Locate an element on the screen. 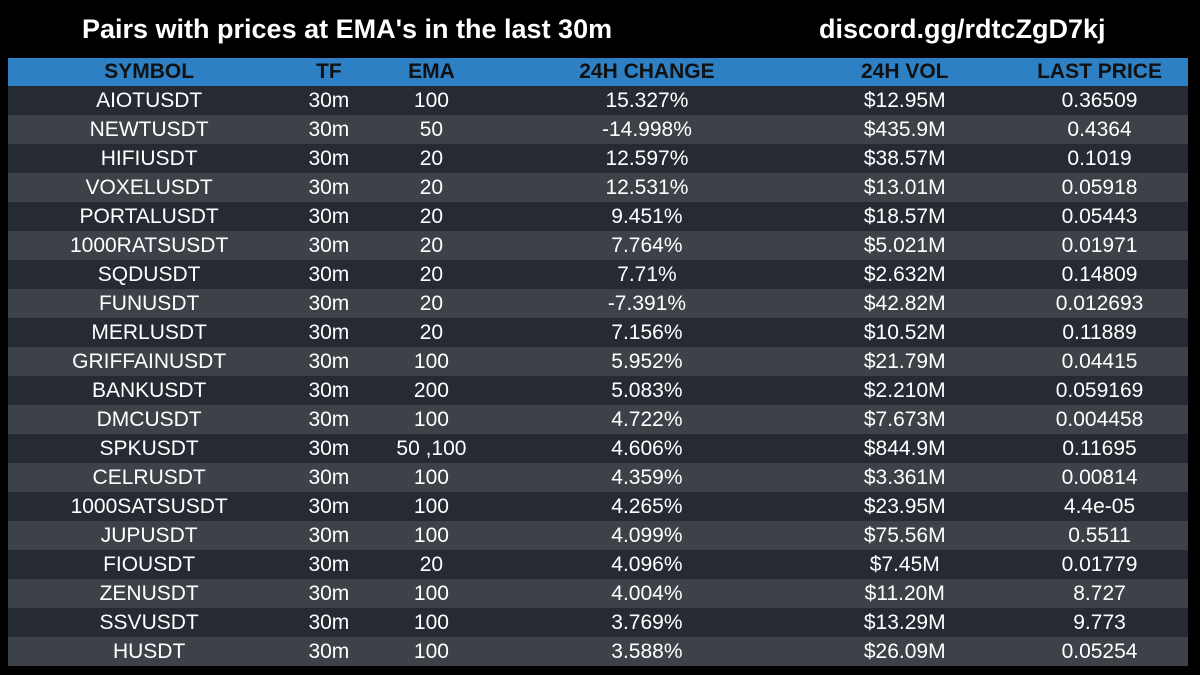 The image size is (1200, 675). volume-cell: $2.210M is located at coordinates (904, 390).